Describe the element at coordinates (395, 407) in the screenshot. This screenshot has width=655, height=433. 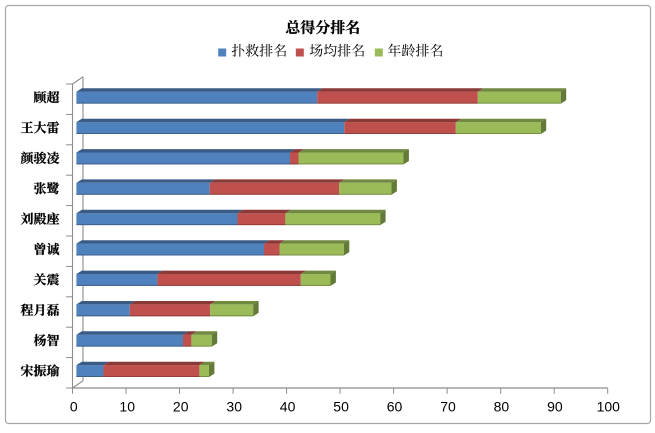
I see `svg-text: 60` at that location.